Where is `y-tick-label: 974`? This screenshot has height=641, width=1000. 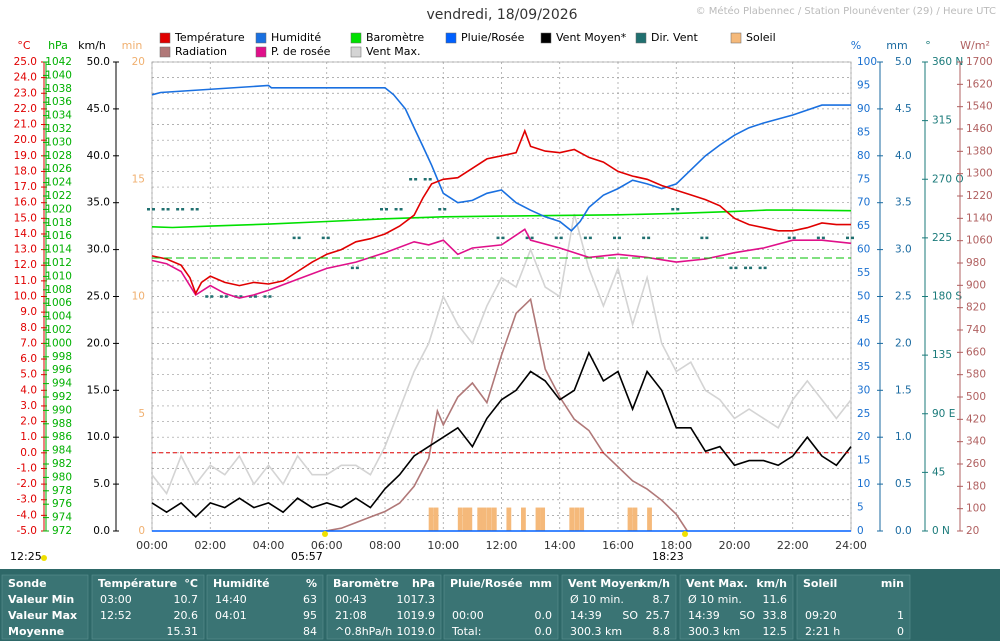 y-tick-label: 974 is located at coordinates (62, 518).